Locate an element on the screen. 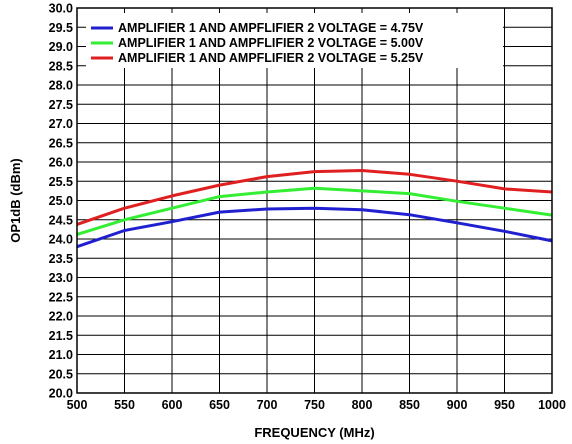  x-tick-label: 750 is located at coordinates (314, 405).